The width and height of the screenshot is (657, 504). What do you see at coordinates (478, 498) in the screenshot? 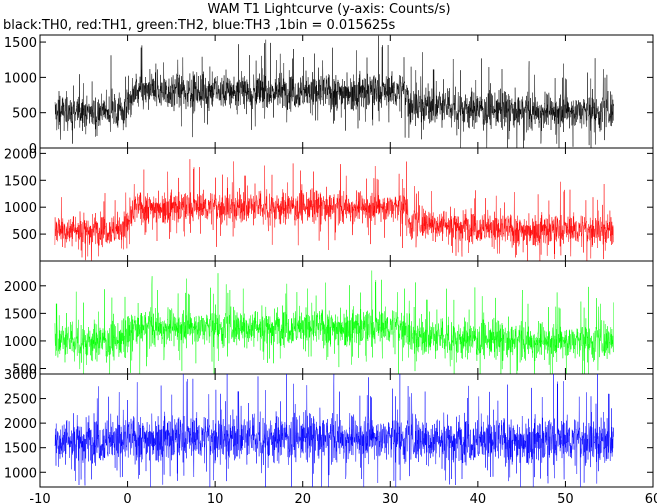
I see `x-tick-label: 40` at bounding box center [478, 498].